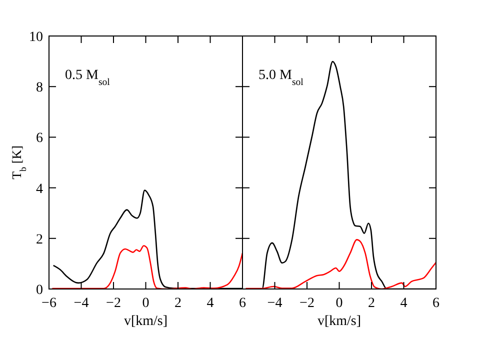 The width and height of the screenshot is (485, 363). I want to click on line-series, so click(147, 267).